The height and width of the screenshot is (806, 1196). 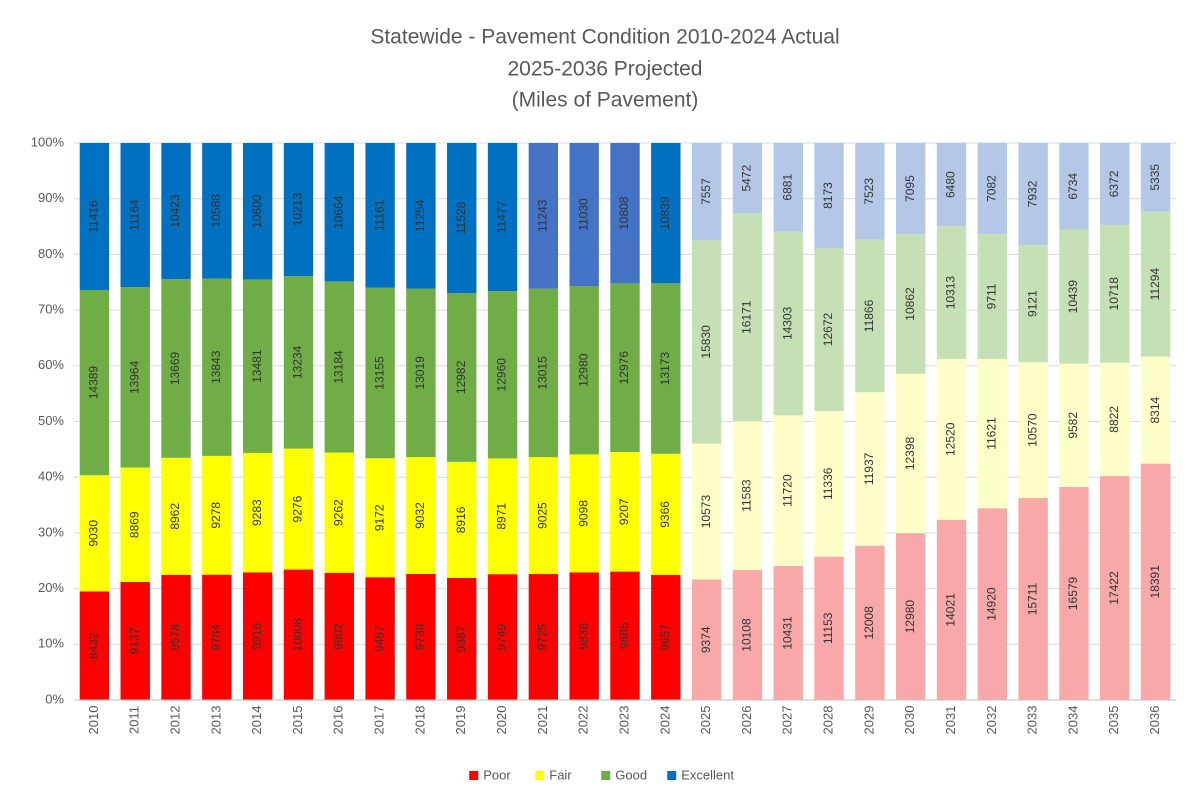 I want to click on y-tick-label: 80%, so click(x=51, y=253).